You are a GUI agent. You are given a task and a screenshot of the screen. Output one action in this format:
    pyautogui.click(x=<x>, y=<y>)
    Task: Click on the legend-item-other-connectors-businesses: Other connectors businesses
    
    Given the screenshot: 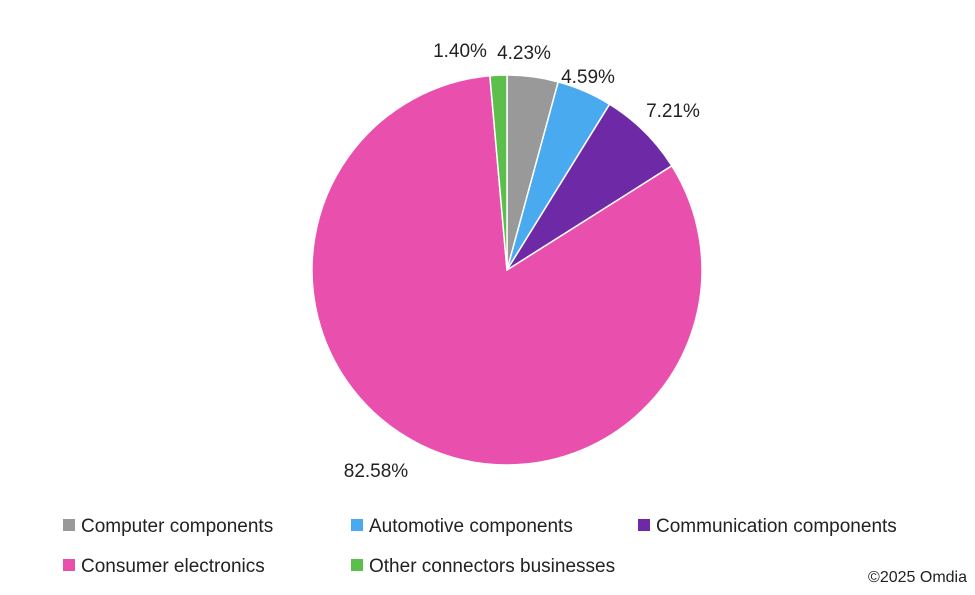 What is the action you would take?
    pyautogui.click(x=483, y=566)
    